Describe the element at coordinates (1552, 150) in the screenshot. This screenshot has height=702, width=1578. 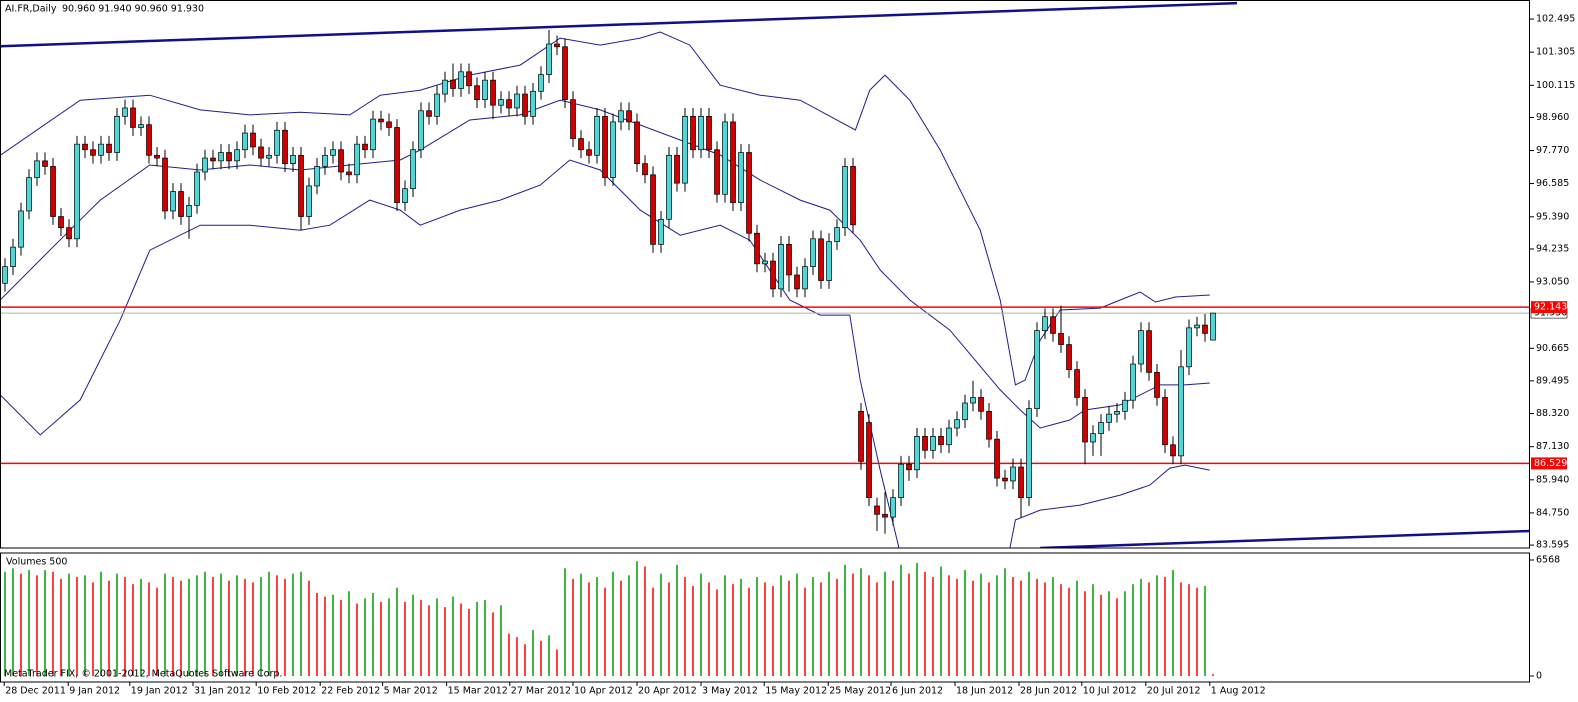
I see `y-tick-label: 97.770` at that location.